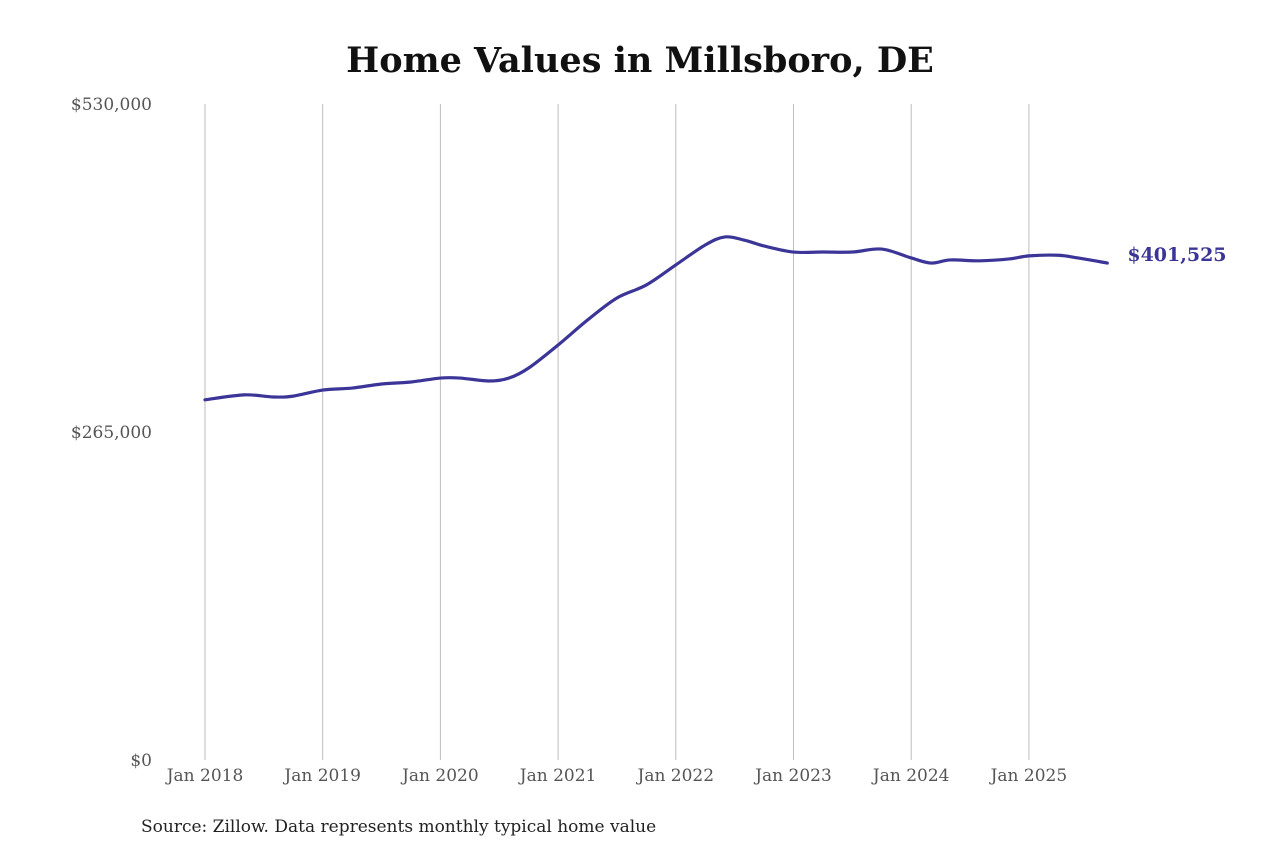 This screenshot has height=853, width=1280. What do you see at coordinates (439, 776) in the screenshot?
I see `x-tick-label: Jan 2020` at bounding box center [439, 776].